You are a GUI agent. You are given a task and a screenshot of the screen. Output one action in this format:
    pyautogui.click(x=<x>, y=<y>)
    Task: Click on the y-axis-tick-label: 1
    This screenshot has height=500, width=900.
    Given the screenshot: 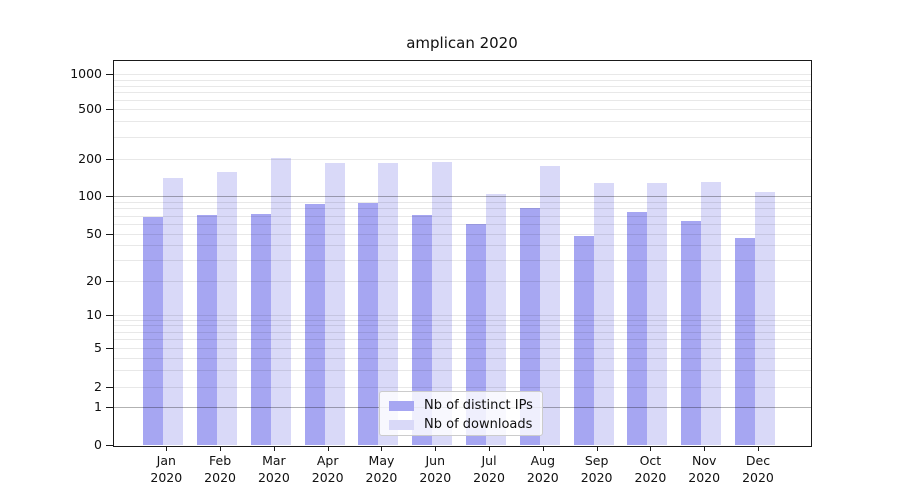 What is the action you would take?
    pyautogui.click(x=98, y=406)
    